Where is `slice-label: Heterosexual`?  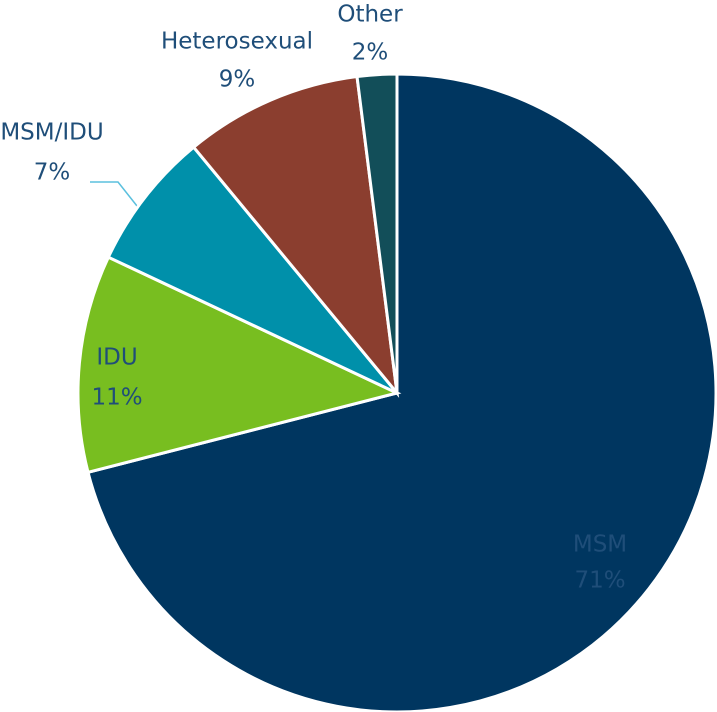
slice-label: Heterosexual is located at coordinates (237, 42).